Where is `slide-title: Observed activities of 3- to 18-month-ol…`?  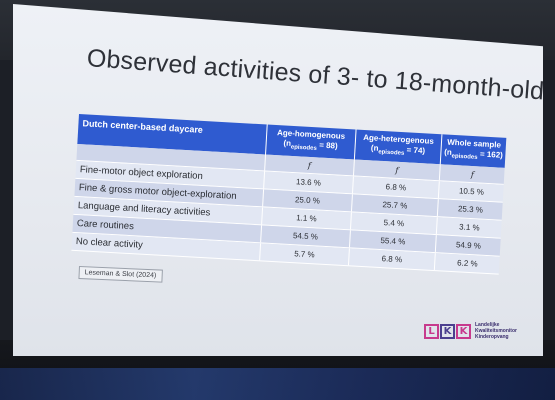
slide-title: Observed activities of 3- to 18-month-ol… is located at coordinates (320, 75).